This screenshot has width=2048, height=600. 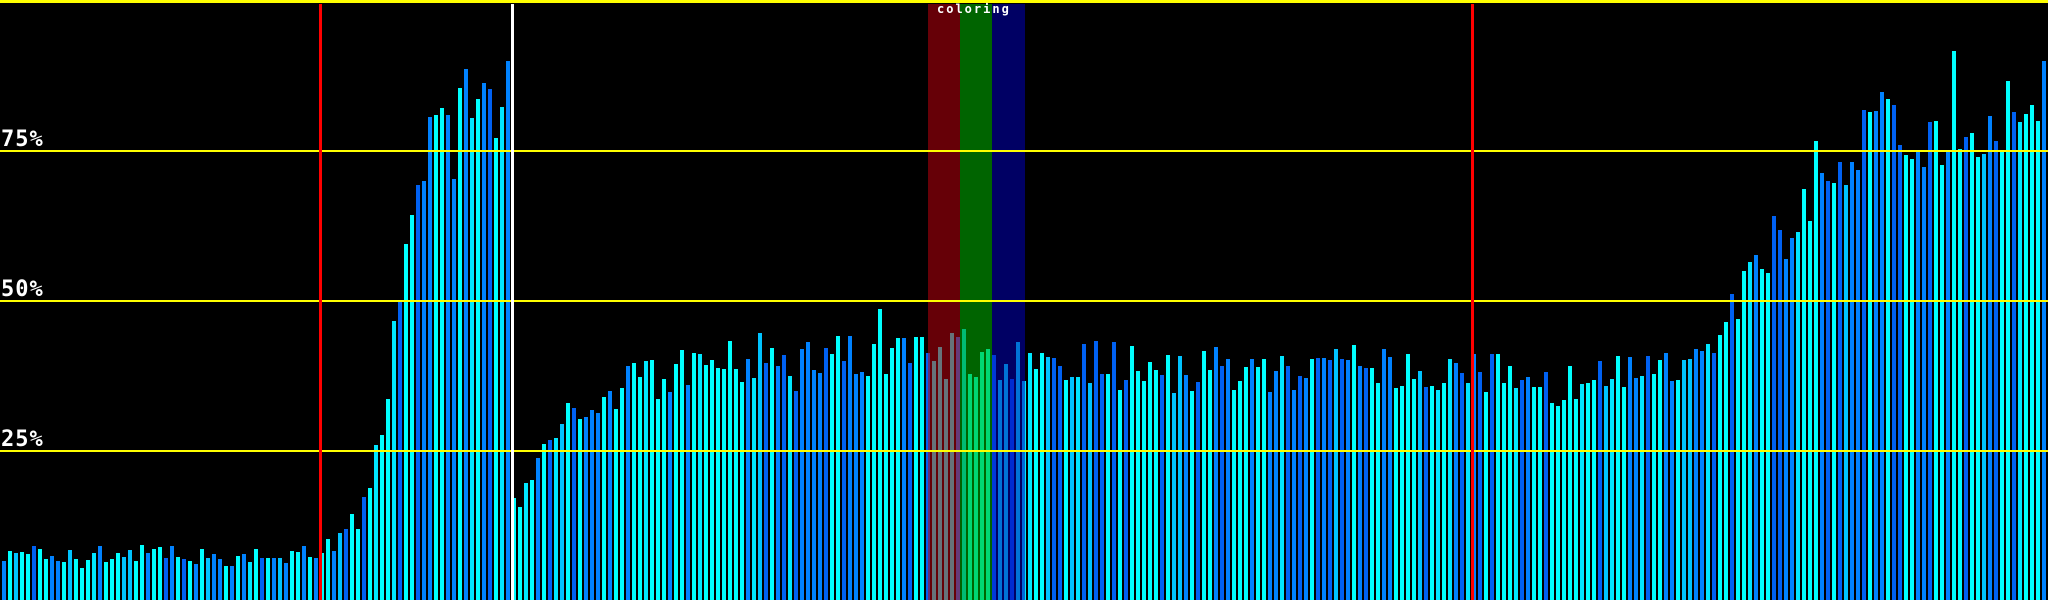 What do you see at coordinates (1024, 151) in the screenshot?
I see `gridline-75pct` at bounding box center [1024, 151].